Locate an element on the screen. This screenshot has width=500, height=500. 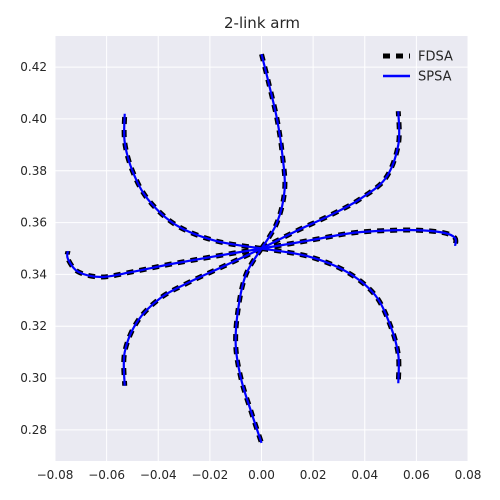
y-axis-ticks: 0.28 0.30 0.32 0.34 0.36 0.38 0.40 0.42 is located at coordinates (33, 248).